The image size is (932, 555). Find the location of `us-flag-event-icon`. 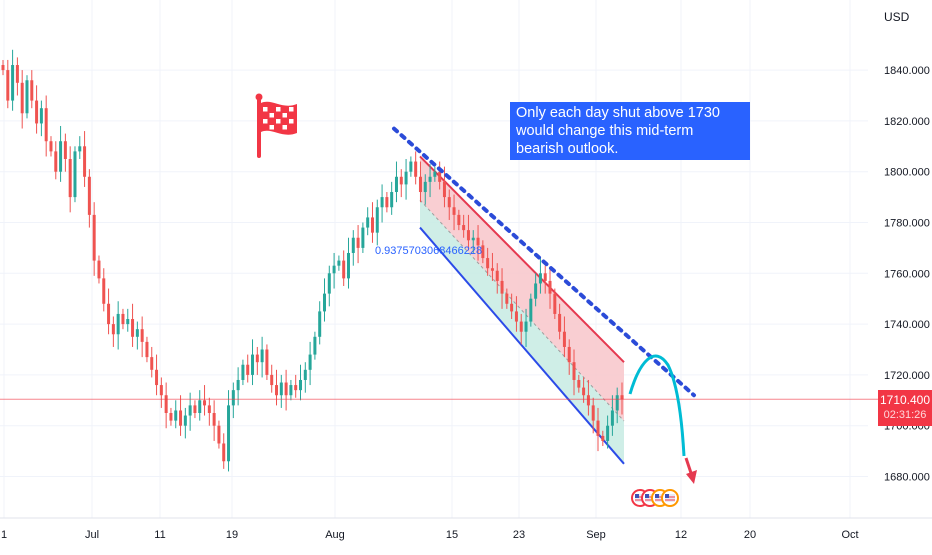

us-flag-event-icon is located at coordinates (655, 498).